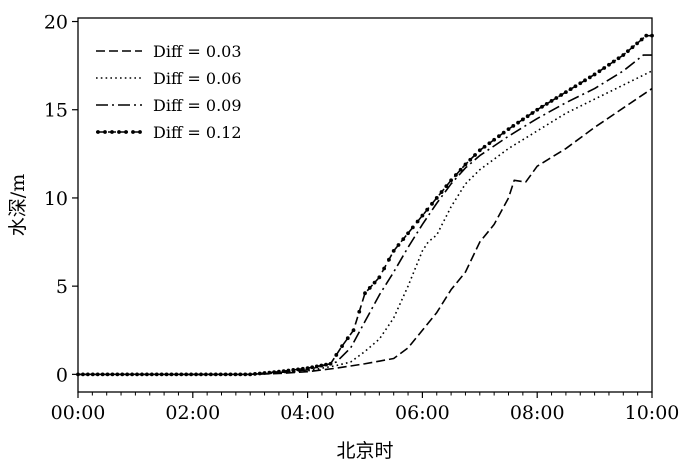 This screenshot has height=467, width=700. Describe the element at coordinates (364, 451) in the screenshot. I see `x-axis-title: 北京时` at that location.